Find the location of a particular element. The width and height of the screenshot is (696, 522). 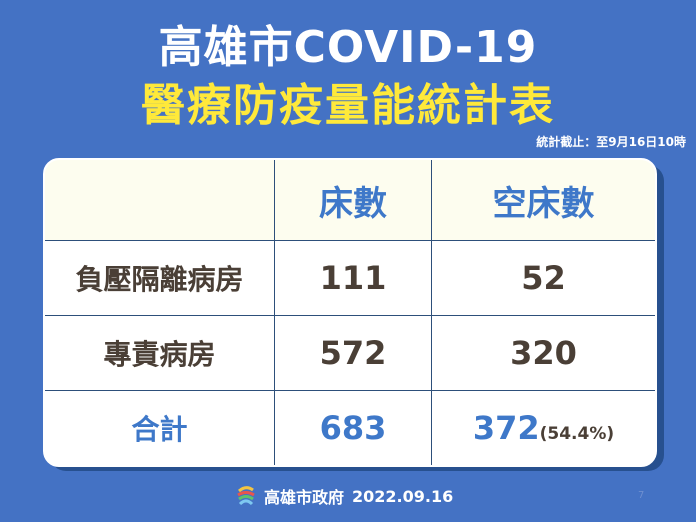

row-label: 負壓隔離病房 is located at coordinates (160, 278).